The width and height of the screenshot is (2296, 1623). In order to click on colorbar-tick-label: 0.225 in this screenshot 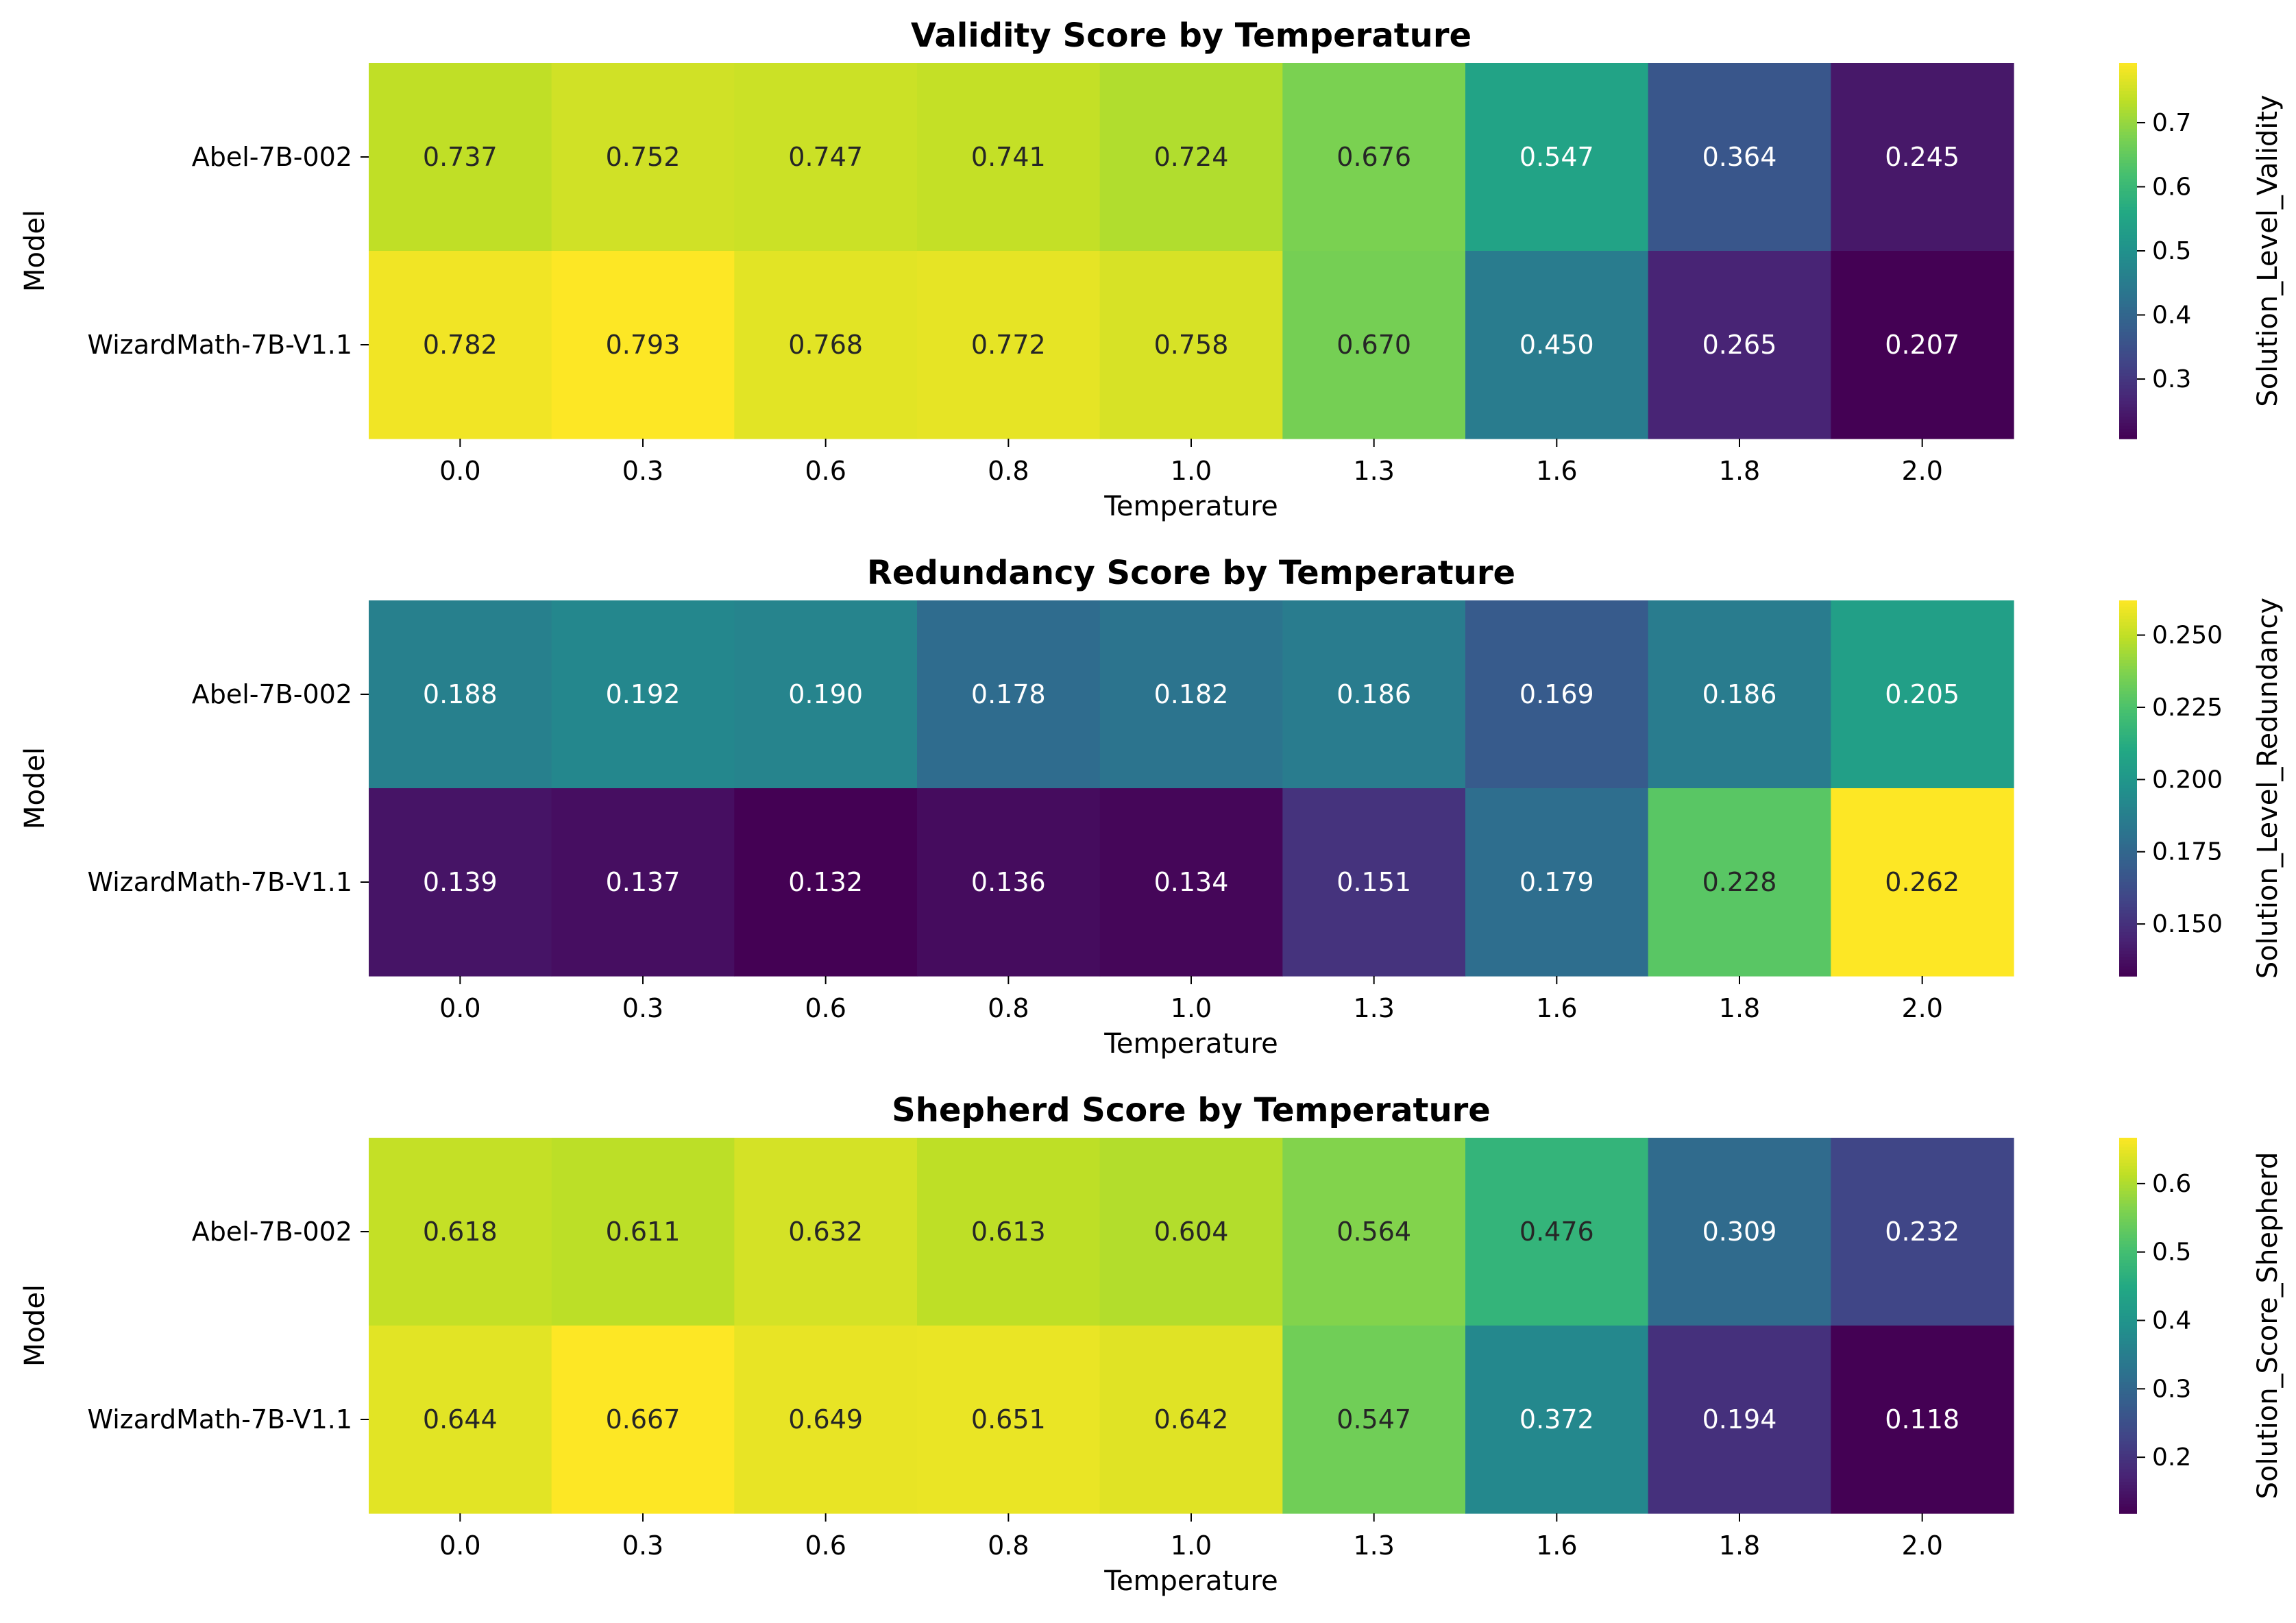, I will do `click(2187, 708)`.